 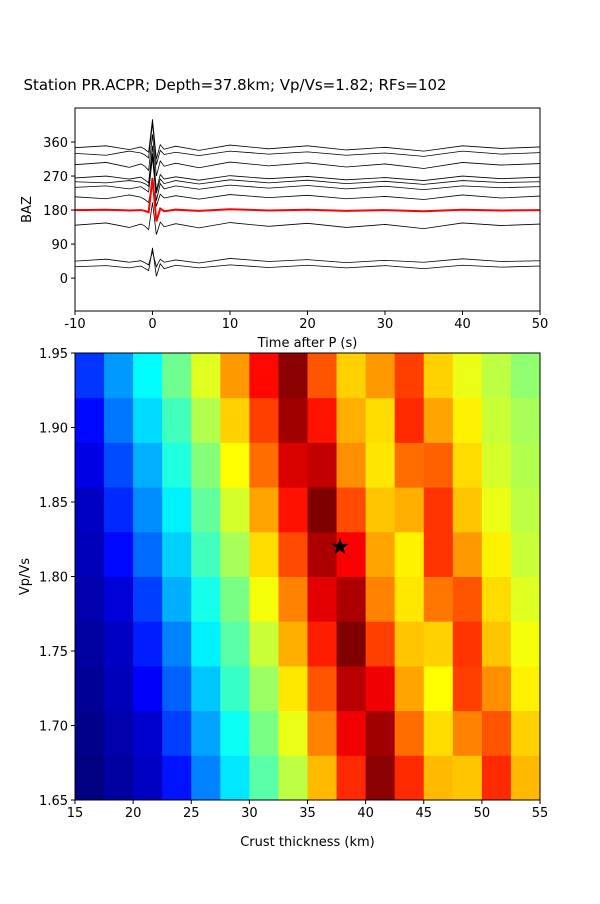 What do you see at coordinates (53, 801) in the screenshot?
I see `y-tick-label: 1.65` at bounding box center [53, 801].